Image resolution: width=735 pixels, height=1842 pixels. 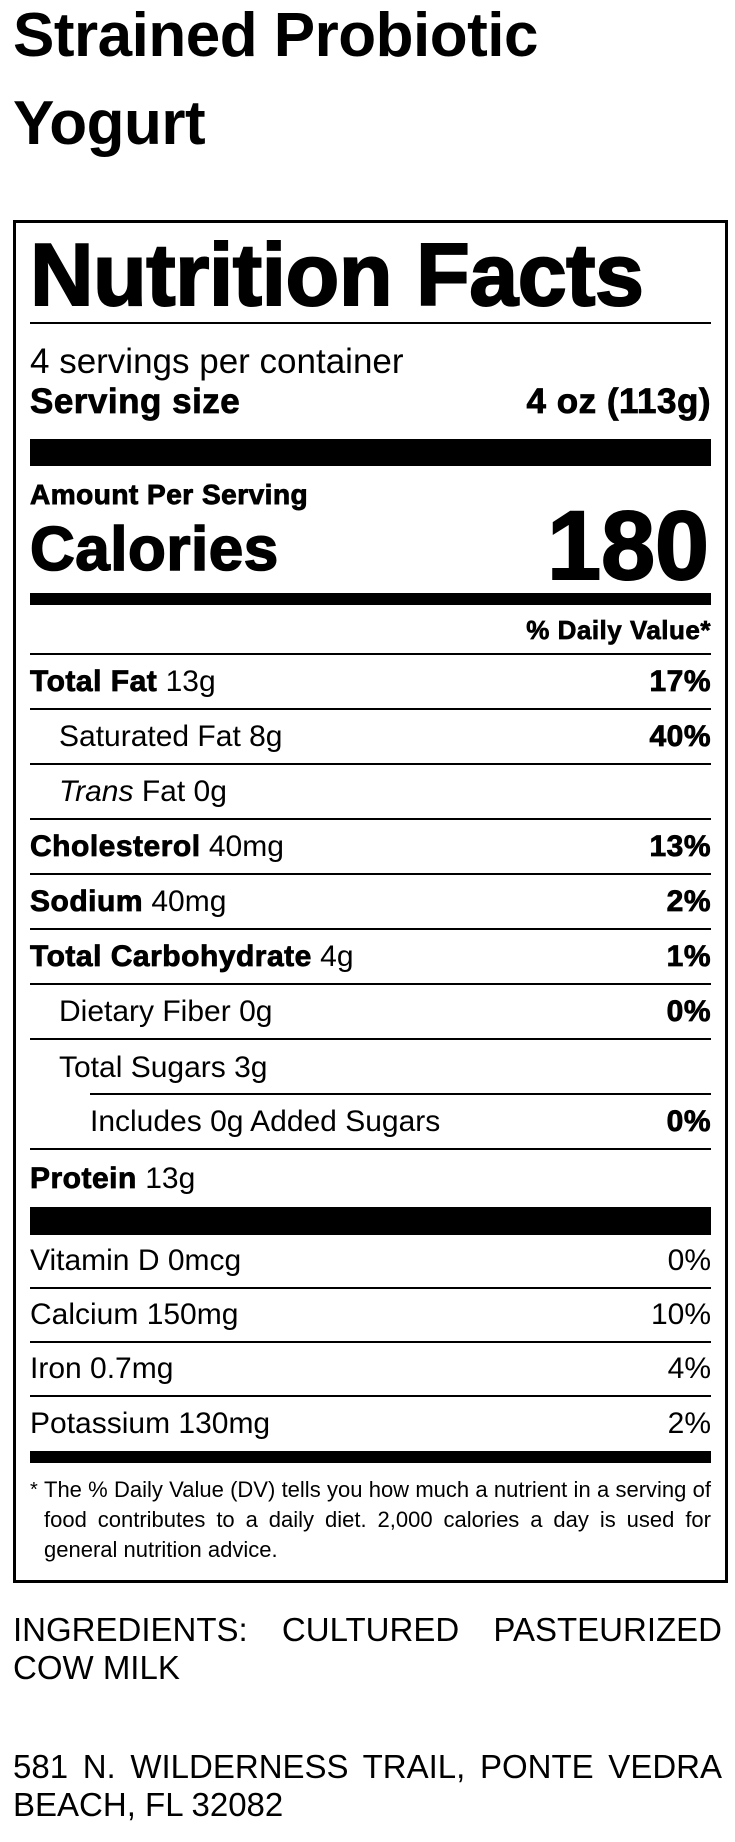 I want to click on nutrient-row-sodium: Sodium 40mg 2%, so click(x=370, y=902).